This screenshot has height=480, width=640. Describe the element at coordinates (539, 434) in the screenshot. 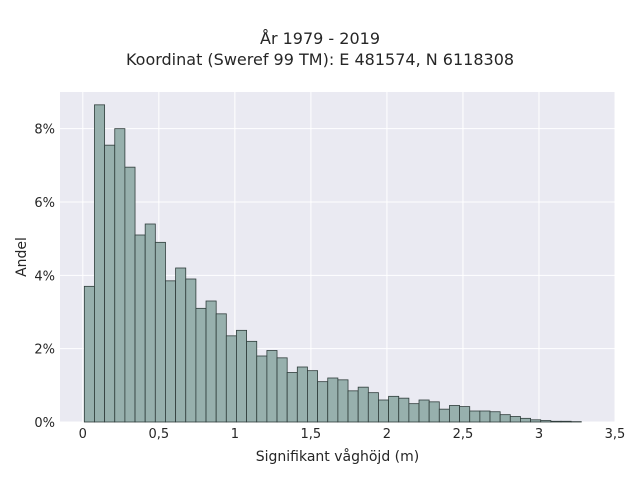

I see `x-tick-label: 3` at that location.